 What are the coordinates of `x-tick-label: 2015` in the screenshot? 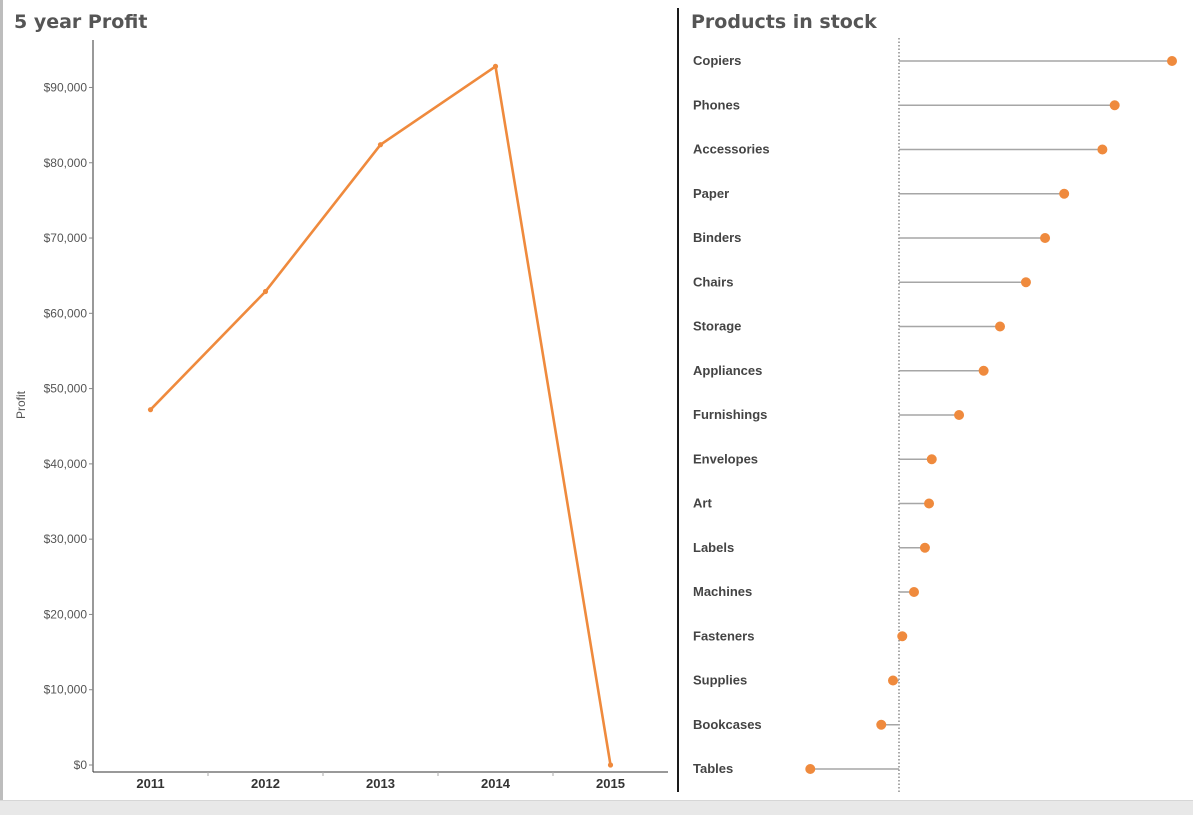 It's located at (610, 783).